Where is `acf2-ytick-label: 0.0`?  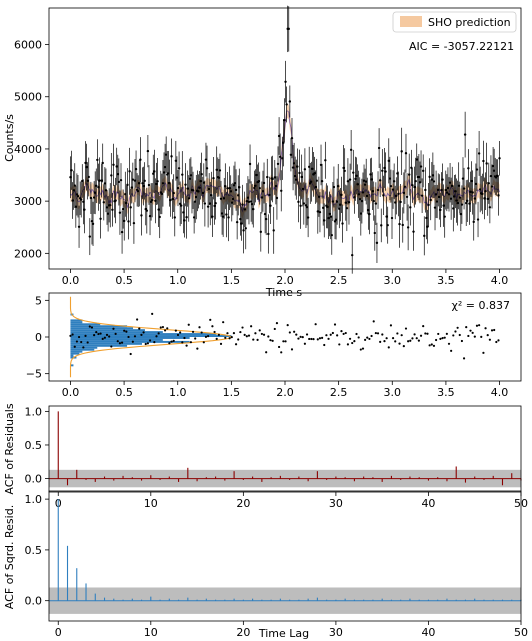
acf2-ytick-label: 0.0 is located at coordinates (34, 601).